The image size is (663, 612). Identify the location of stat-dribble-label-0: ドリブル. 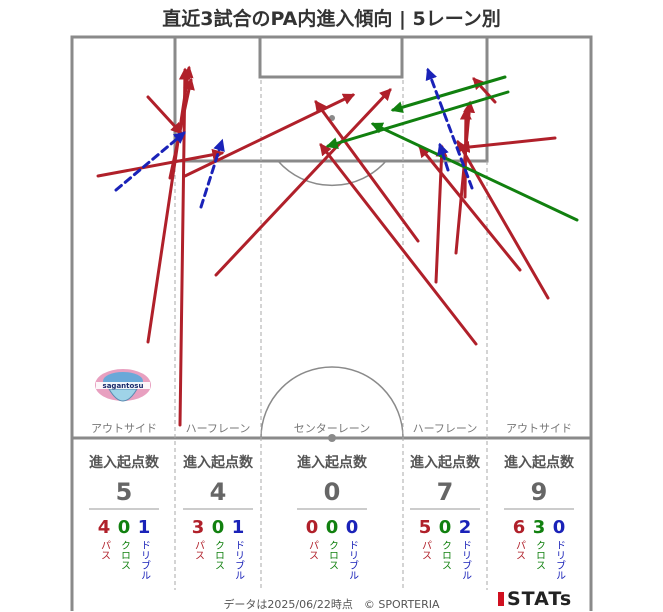
(145, 560).